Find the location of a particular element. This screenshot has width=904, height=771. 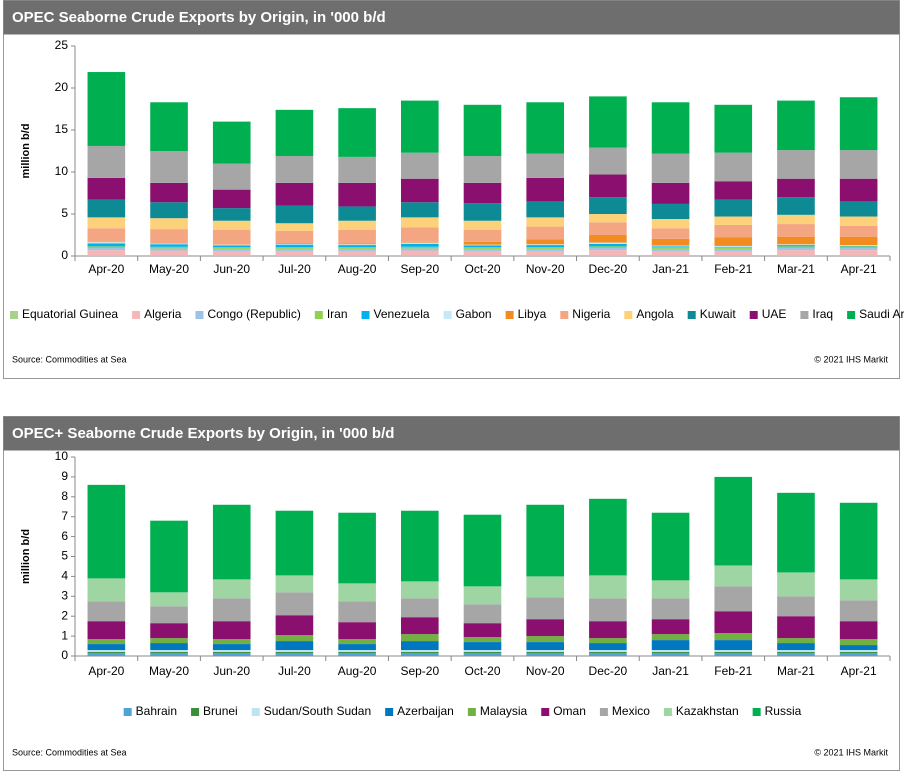

legend-label: Angola is located at coordinates (655, 314).